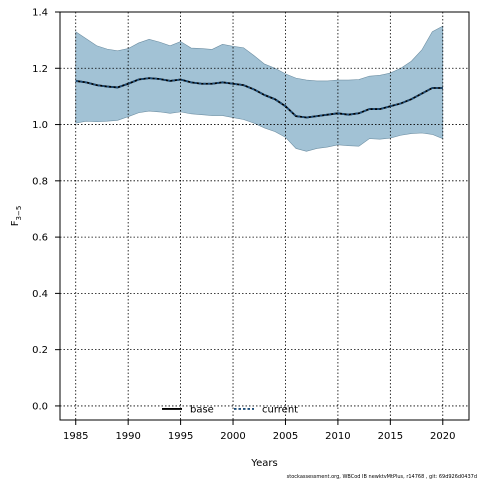  I want to click on y-tick-label: 1.0, so click(40, 125).